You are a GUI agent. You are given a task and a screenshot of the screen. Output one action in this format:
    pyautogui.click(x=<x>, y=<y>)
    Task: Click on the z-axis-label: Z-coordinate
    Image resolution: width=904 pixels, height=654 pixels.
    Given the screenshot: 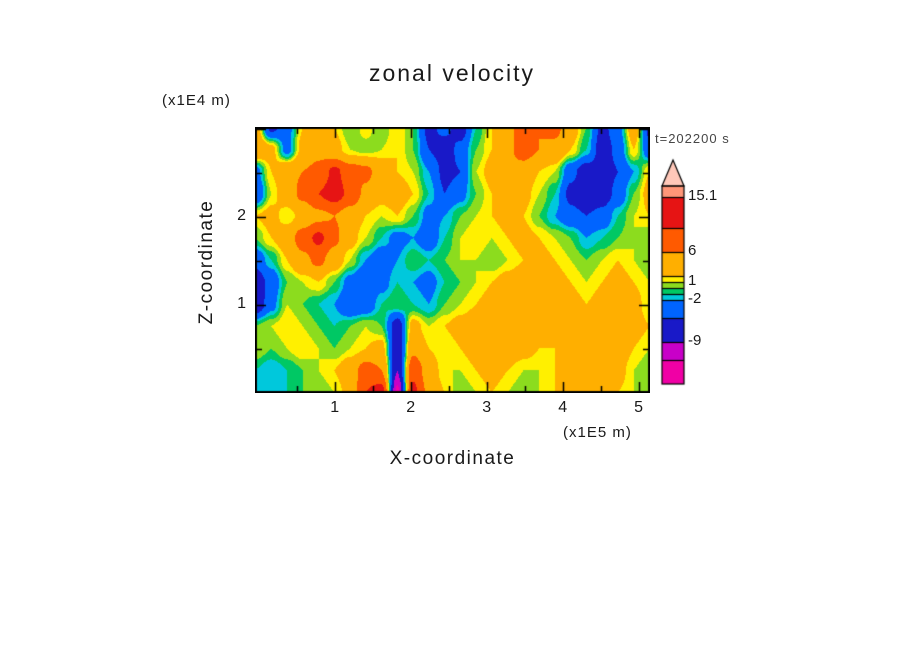 What is the action you would take?
    pyautogui.click(x=206, y=262)
    